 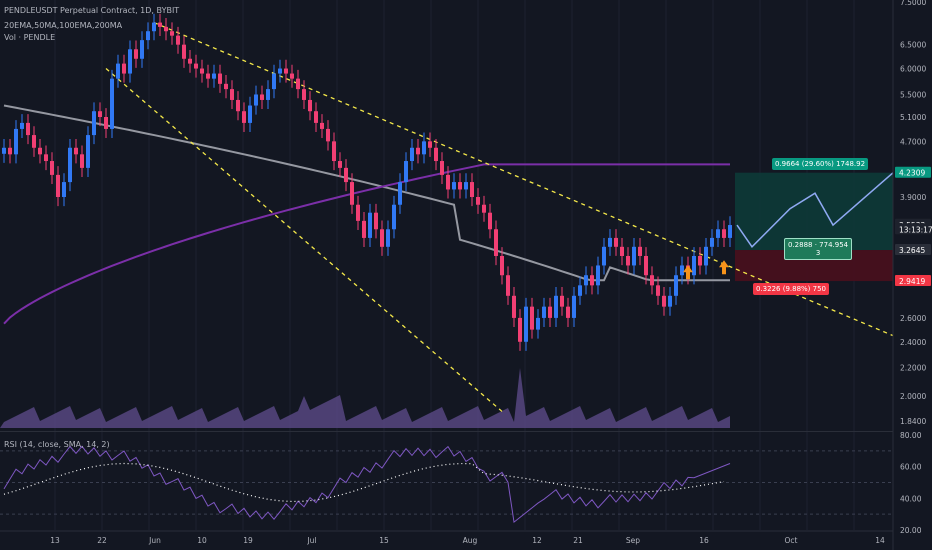 What do you see at coordinates (911, 530) in the screenshot?
I see `rsi-tick-label: 20.00` at bounding box center [911, 530].